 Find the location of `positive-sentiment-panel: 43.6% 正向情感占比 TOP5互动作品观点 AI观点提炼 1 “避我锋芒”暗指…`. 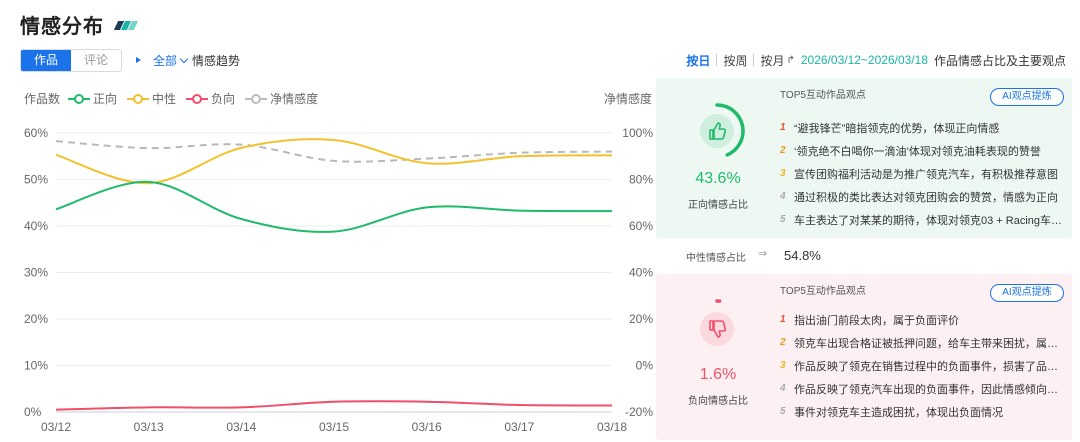

positive-sentiment-panel: 43.6% 正向情感占比 TOP5互动作品观点 AI观点提炼 1 “避我锋芒”暗指… is located at coordinates (864, 158).